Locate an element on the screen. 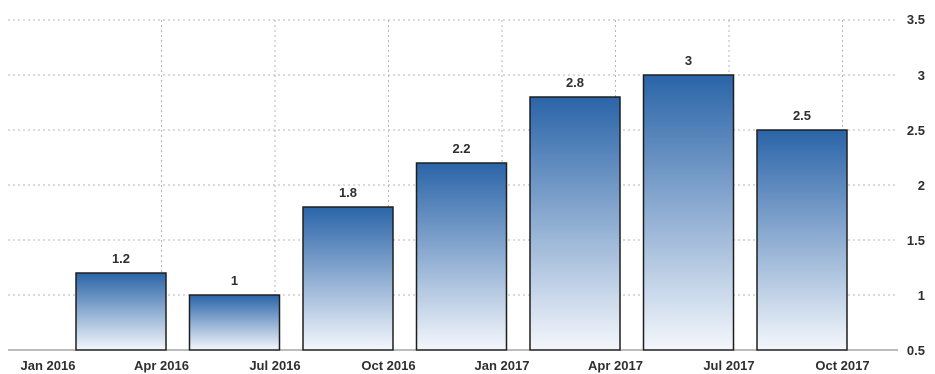 This screenshot has height=374, width=935. y-tick-label: 1 is located at coordinates (921, 295).